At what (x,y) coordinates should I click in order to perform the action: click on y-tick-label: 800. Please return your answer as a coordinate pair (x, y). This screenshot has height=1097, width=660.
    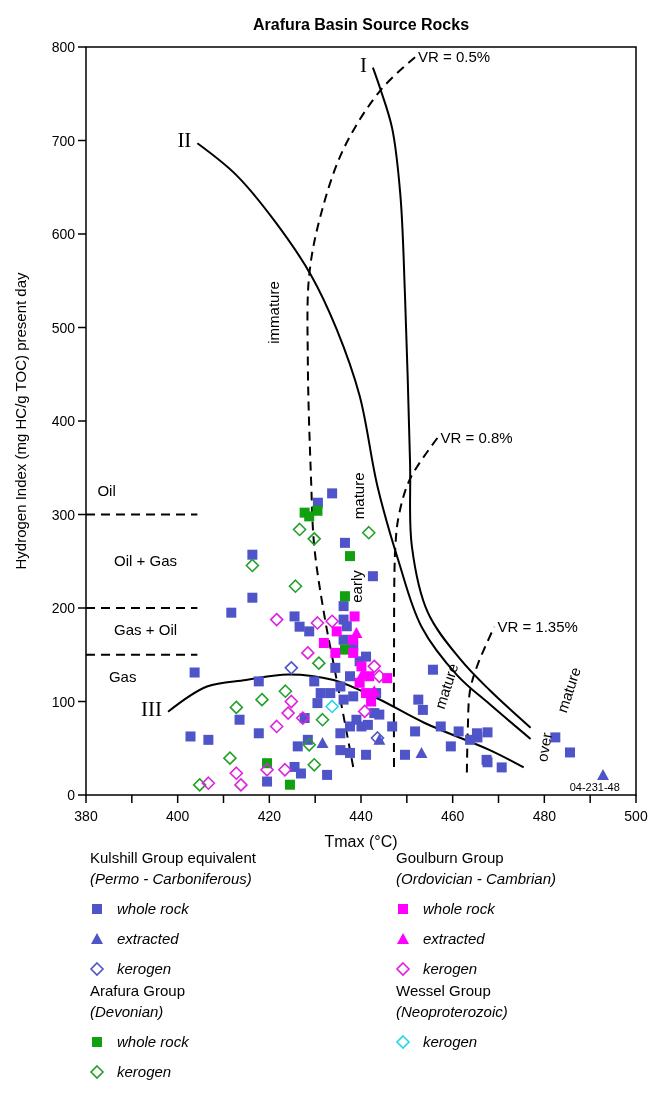
    Looking at the image, I should click on (63, 47).